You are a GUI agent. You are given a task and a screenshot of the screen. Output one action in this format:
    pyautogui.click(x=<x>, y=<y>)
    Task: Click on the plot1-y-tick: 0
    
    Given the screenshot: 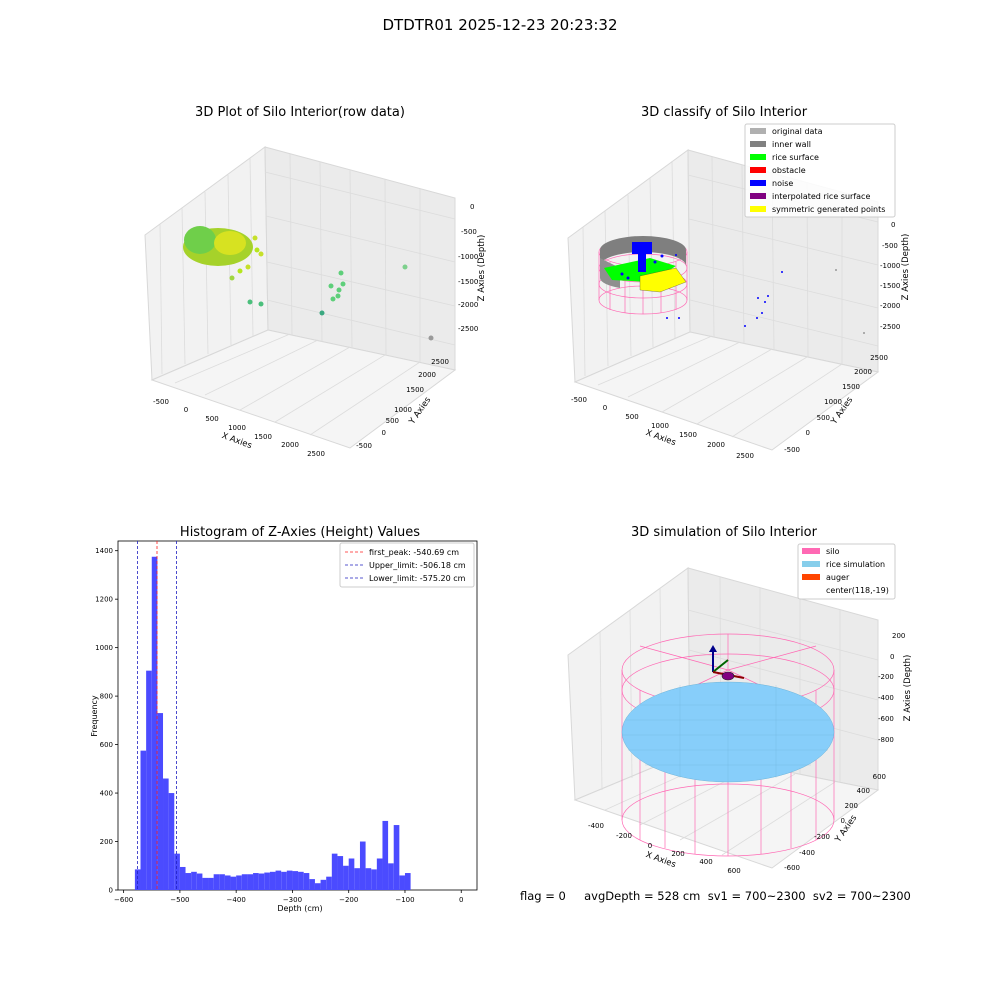 What is the action you would take?
    pyautogui.click(x=384, y=433)
    